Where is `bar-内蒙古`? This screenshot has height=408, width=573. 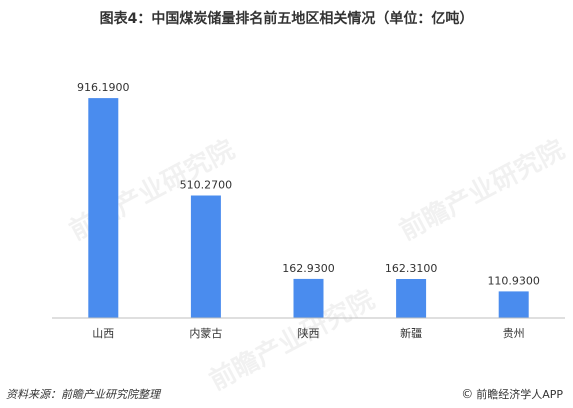 bar-内蒙古 is located at coordinates (205, 256).